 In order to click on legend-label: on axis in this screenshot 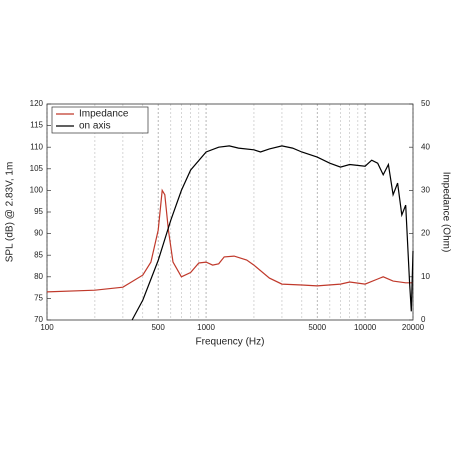, I will do `click(95, 126)`.